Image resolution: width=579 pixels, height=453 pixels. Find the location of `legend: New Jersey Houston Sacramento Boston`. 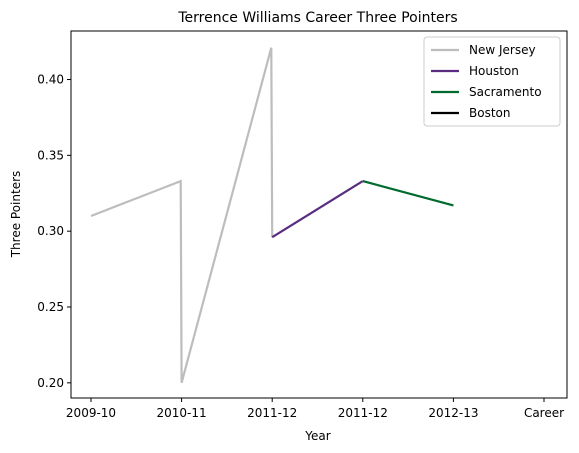

legend: New Jersey Houston Sacramento Boston is located at coordinates (492, 81).